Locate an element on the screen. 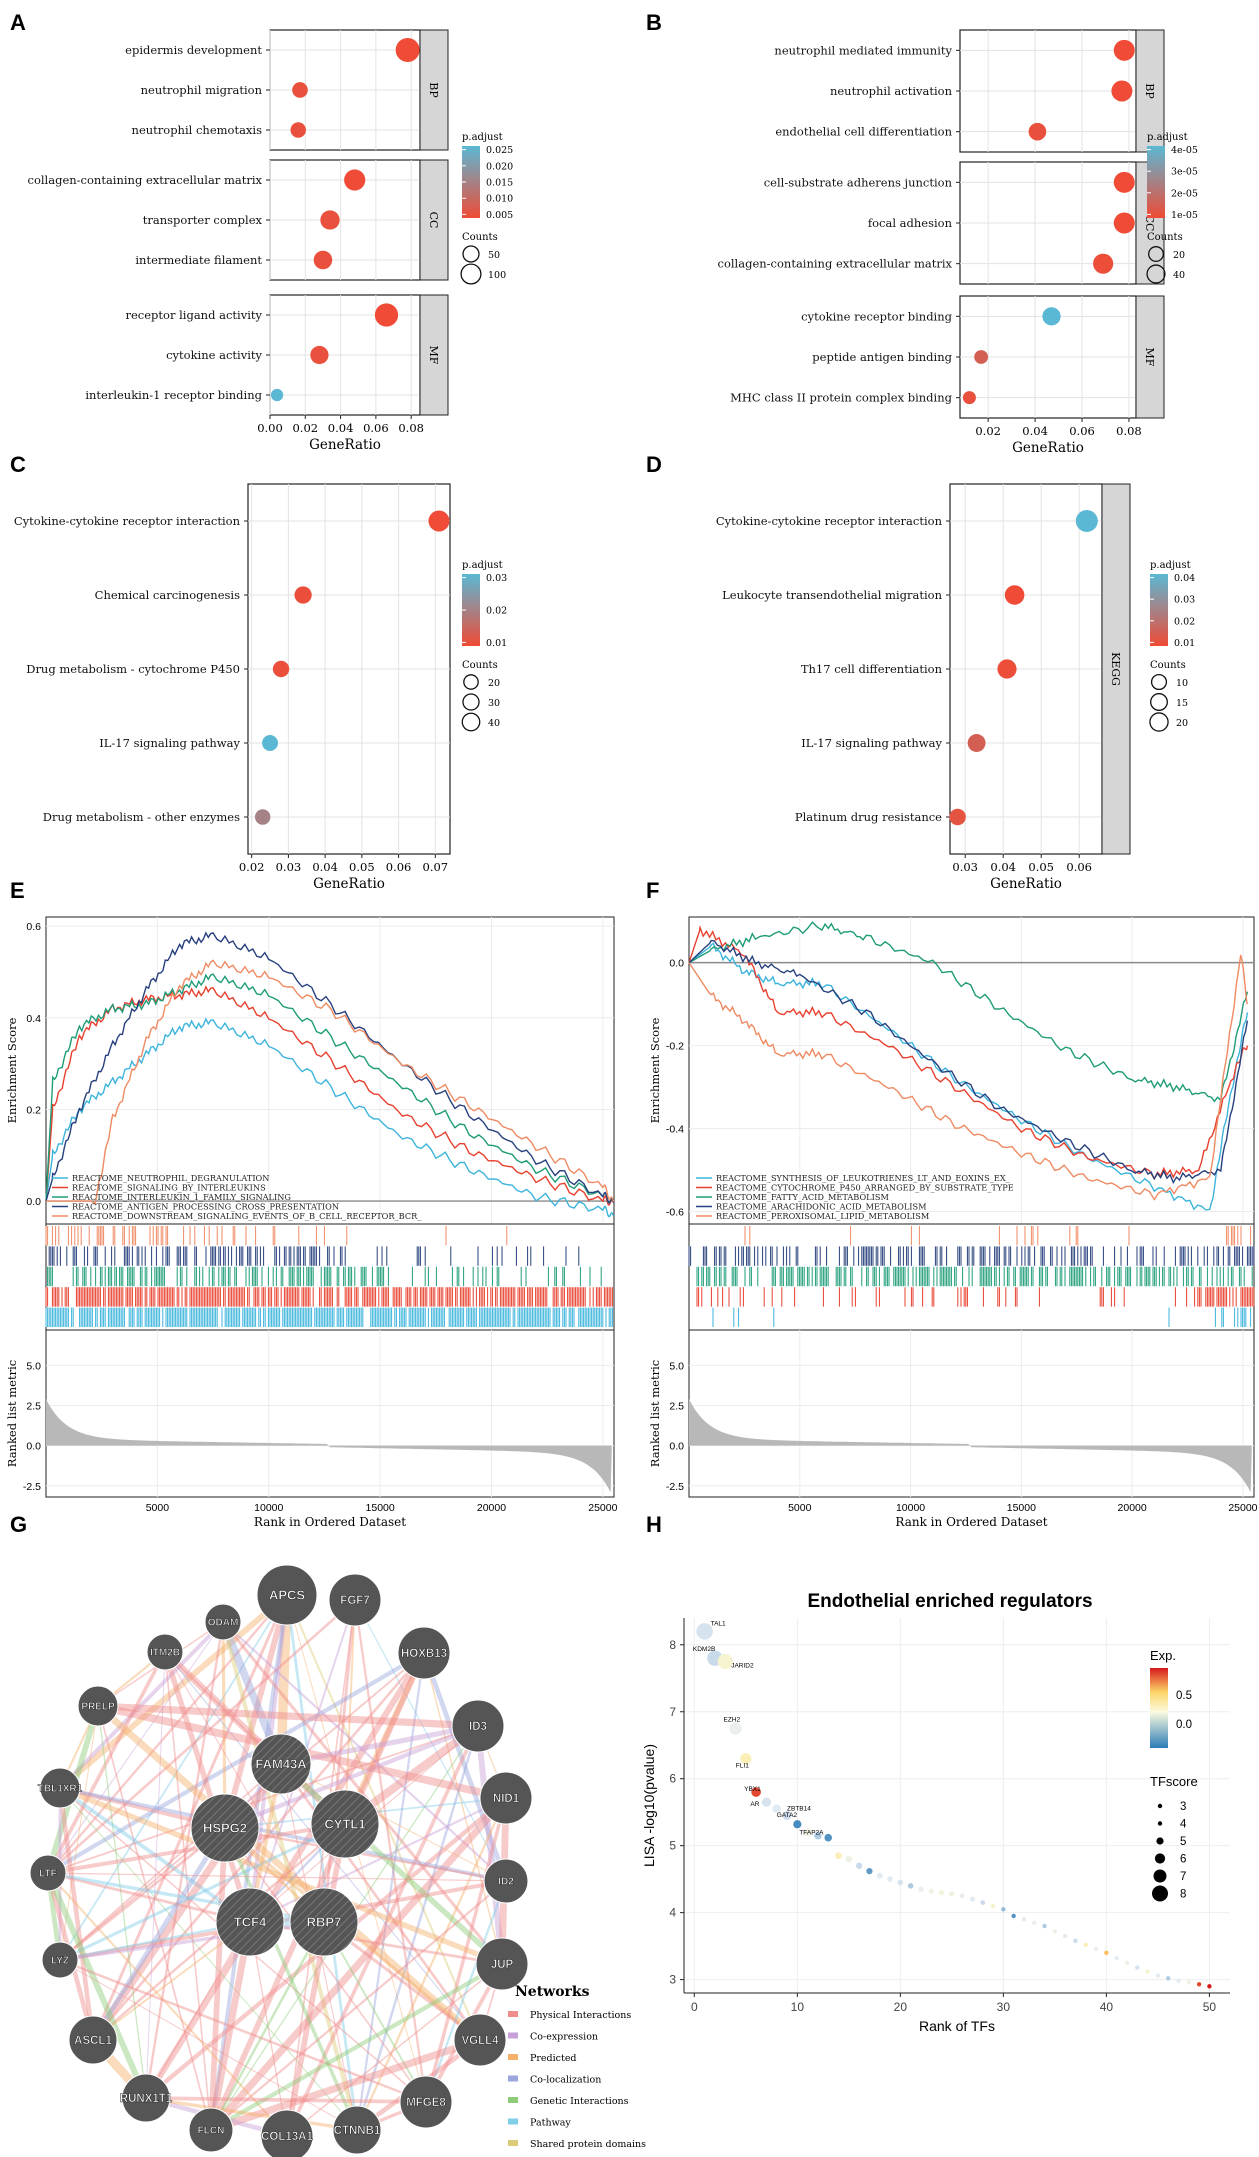 The image size is (1259, 2157). legend-color-title: p.adjust is located at coordinates (482, 137).